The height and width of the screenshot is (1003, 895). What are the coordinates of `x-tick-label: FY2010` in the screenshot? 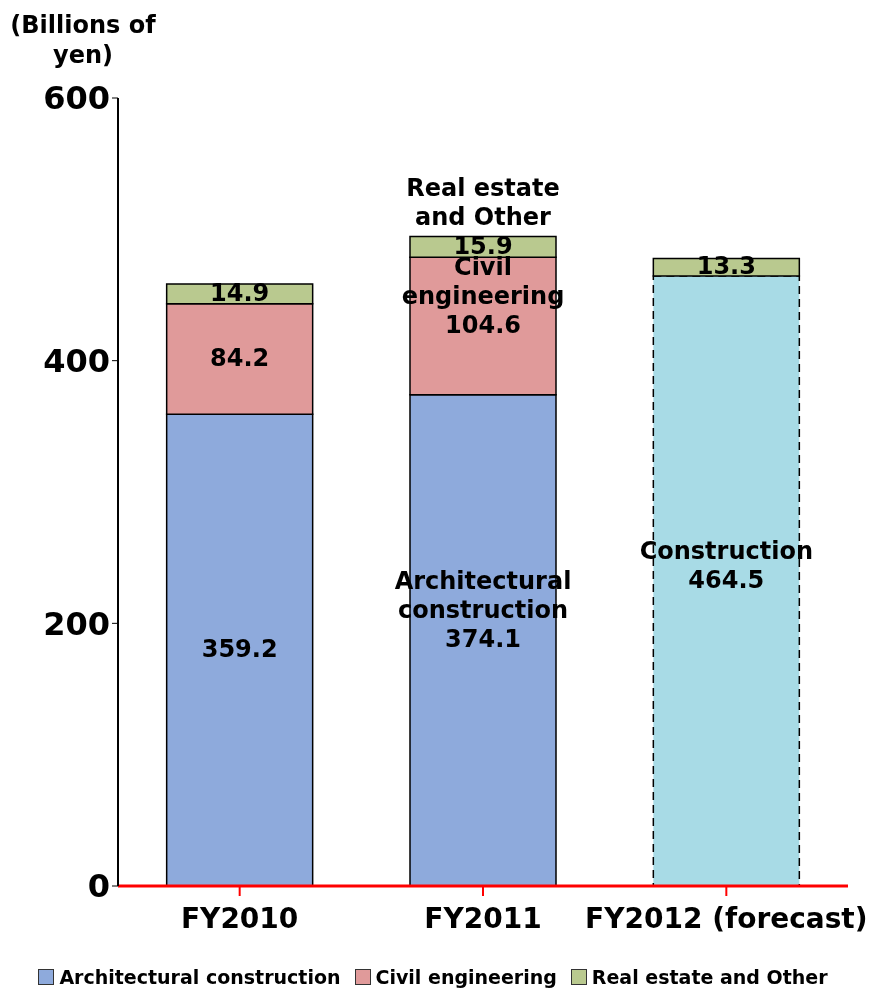 It's located at (239, 918).